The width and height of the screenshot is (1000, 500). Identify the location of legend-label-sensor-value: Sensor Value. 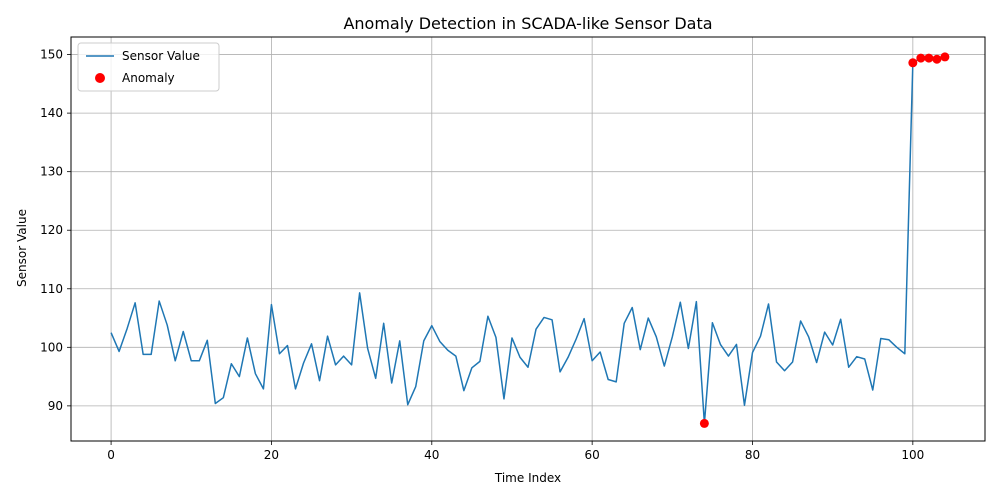
(161, 56).